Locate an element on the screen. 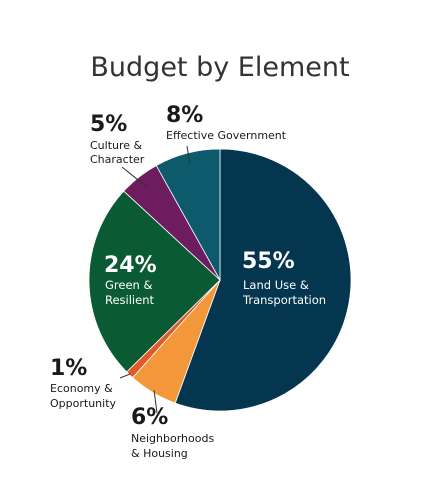  slice-category-label: & Housing is located at coordinates (159, 453).